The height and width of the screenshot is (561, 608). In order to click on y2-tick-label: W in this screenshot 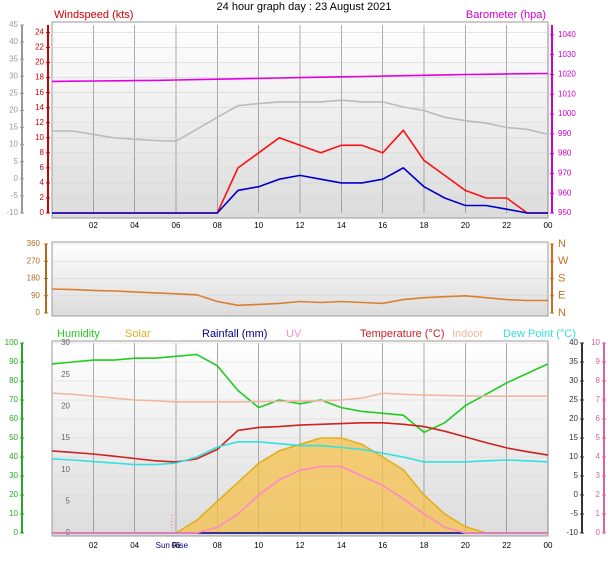, I will do `click(563, 261)`.